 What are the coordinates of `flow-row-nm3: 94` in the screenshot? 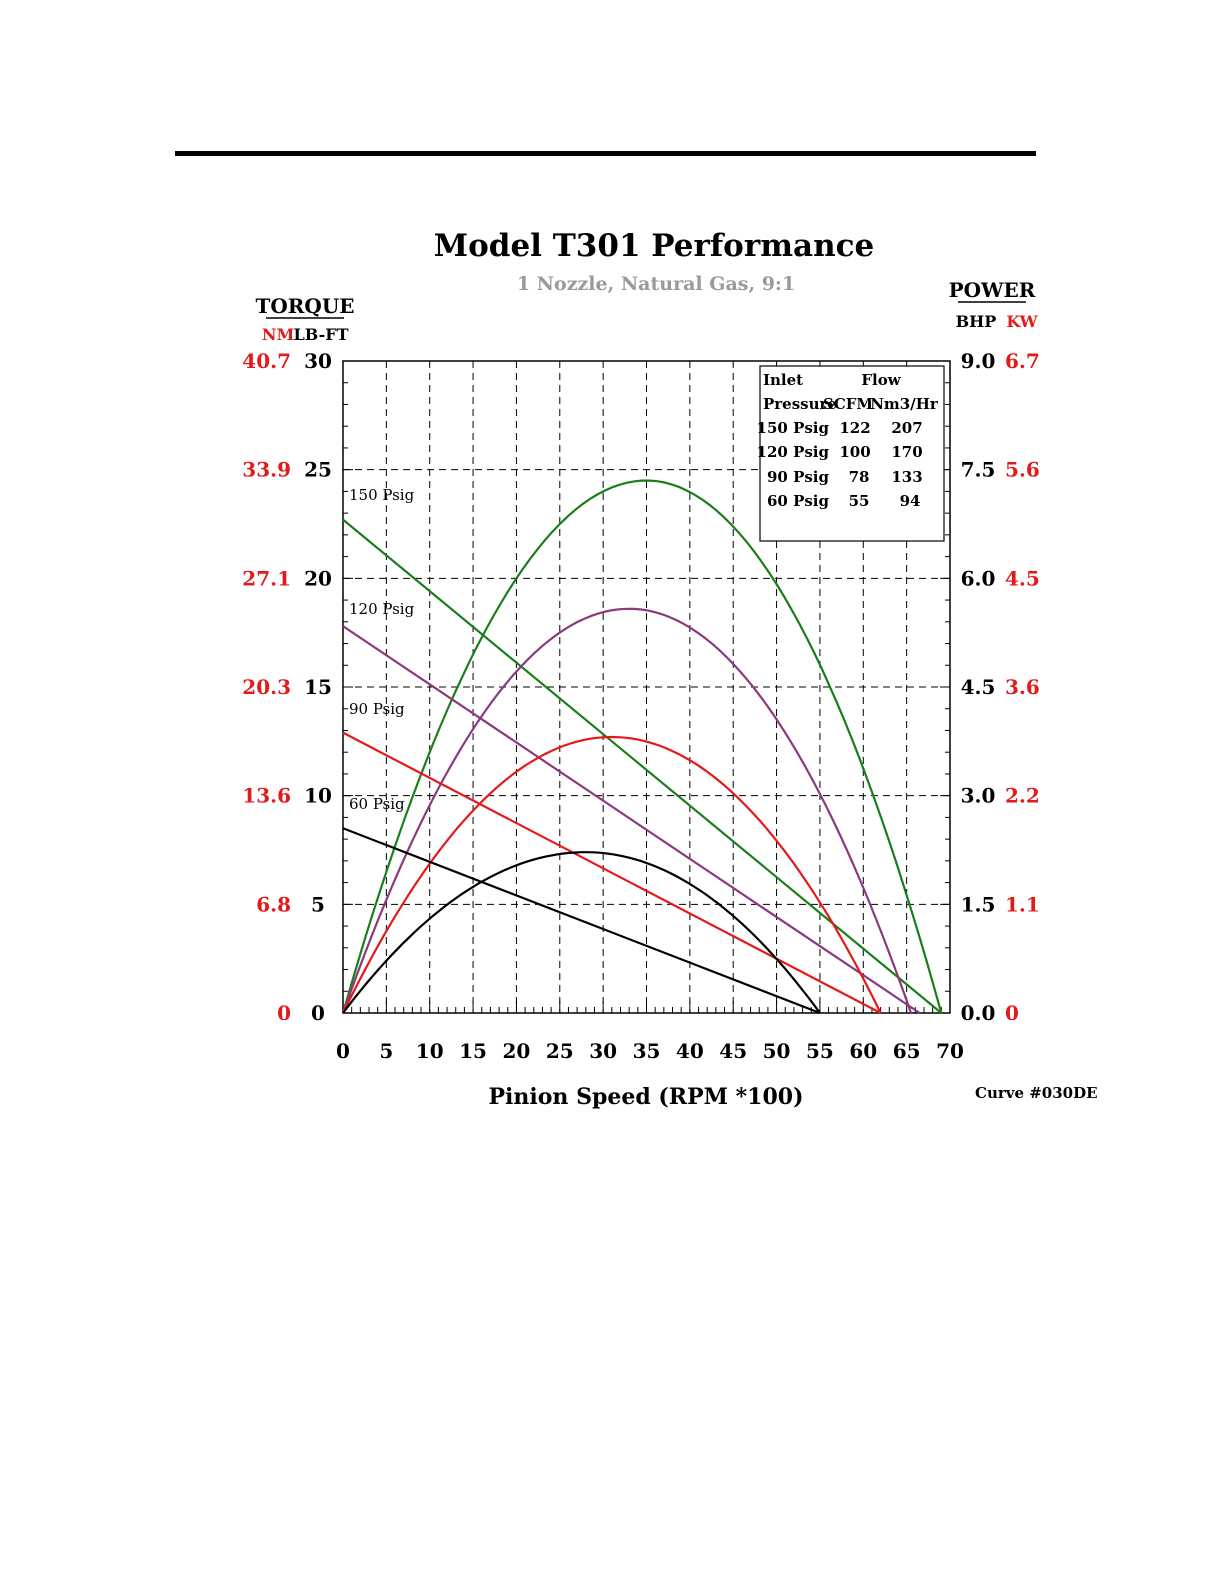 It's located at (910, 501).